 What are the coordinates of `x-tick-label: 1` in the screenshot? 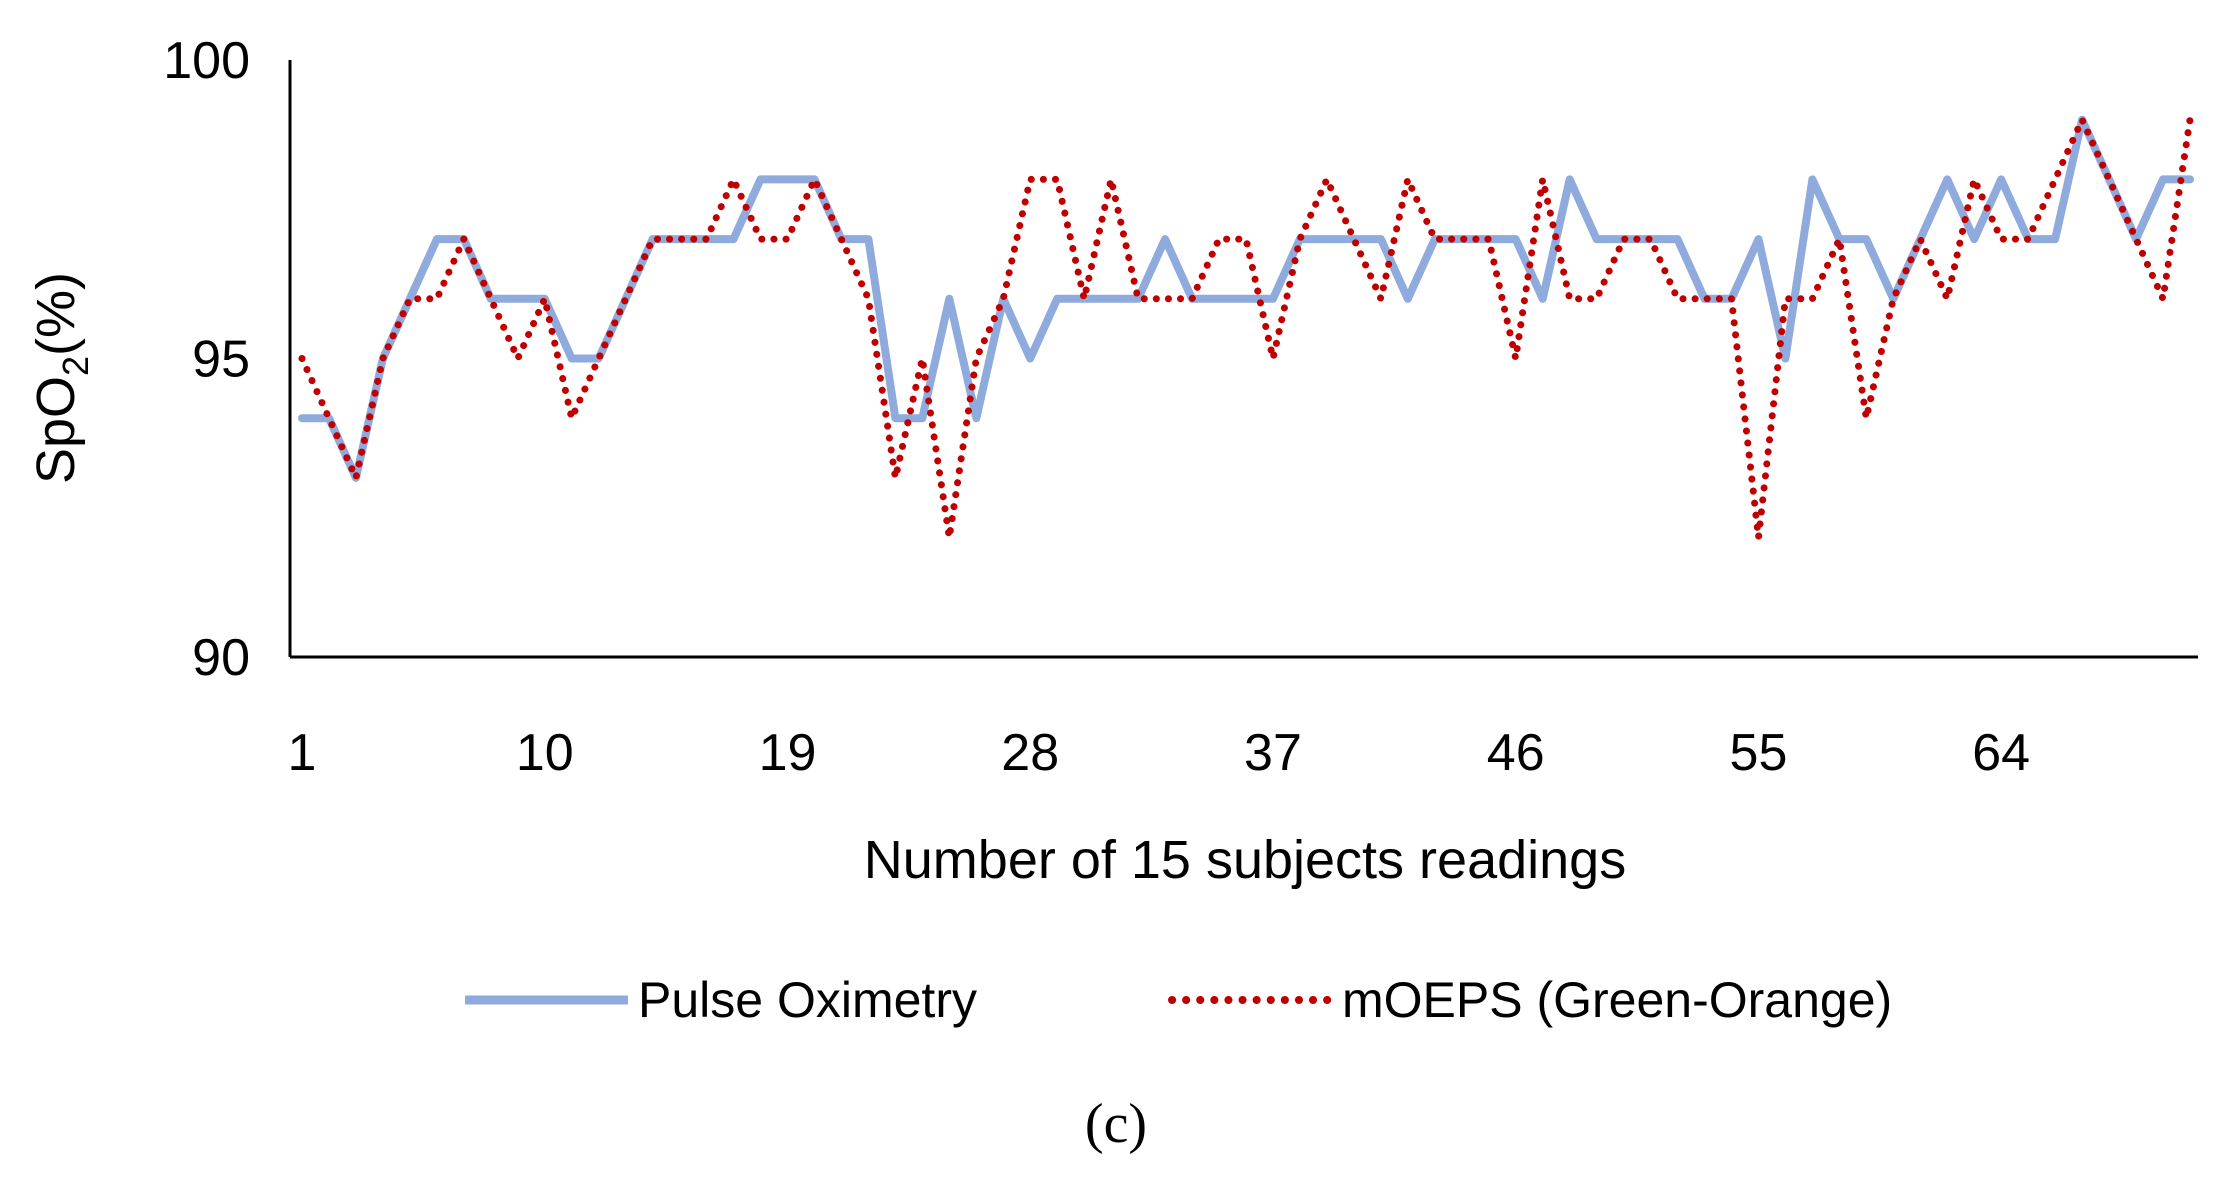 It's located at (302, 753).